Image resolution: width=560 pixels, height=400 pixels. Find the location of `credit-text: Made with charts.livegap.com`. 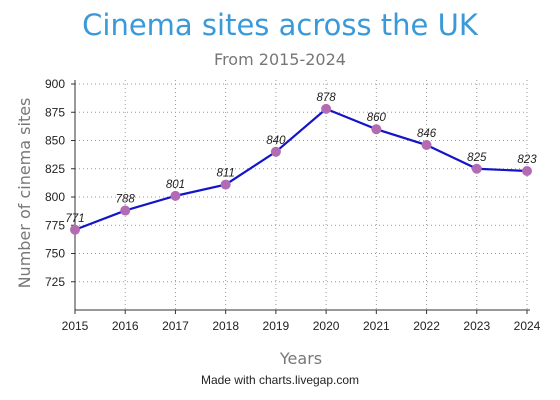

credit-text: Made with charts.livegap.com is located at coordinates (280, 380).